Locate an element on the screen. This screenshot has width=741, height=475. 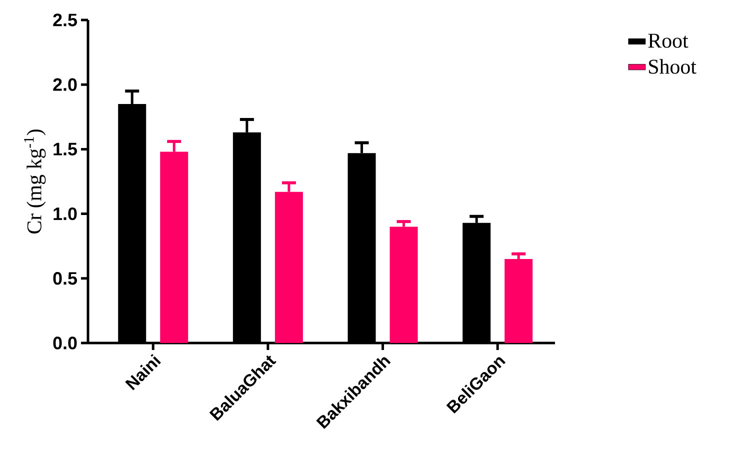
y-tick-label: 2.0 is located at coordinates (65, 84).